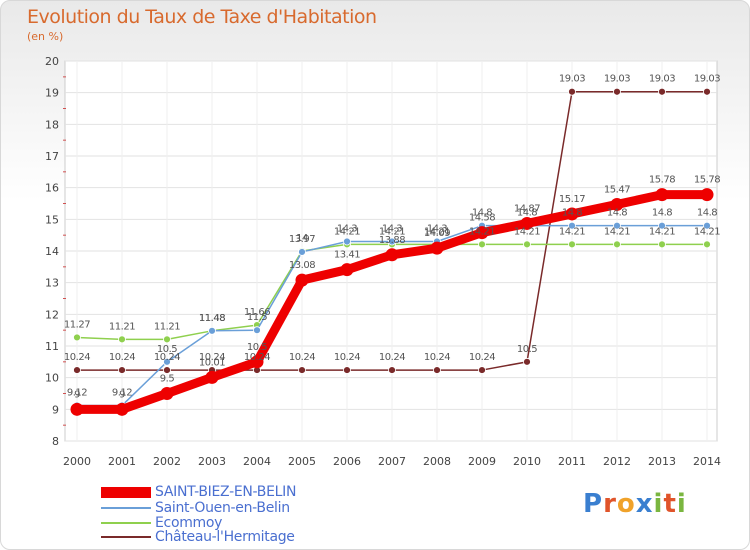 The width and height of the screenshot is (750, 550). Describe the element at coordinates (347, 255) in the screenshot. I see `data-label-0: 13.41` at that location.